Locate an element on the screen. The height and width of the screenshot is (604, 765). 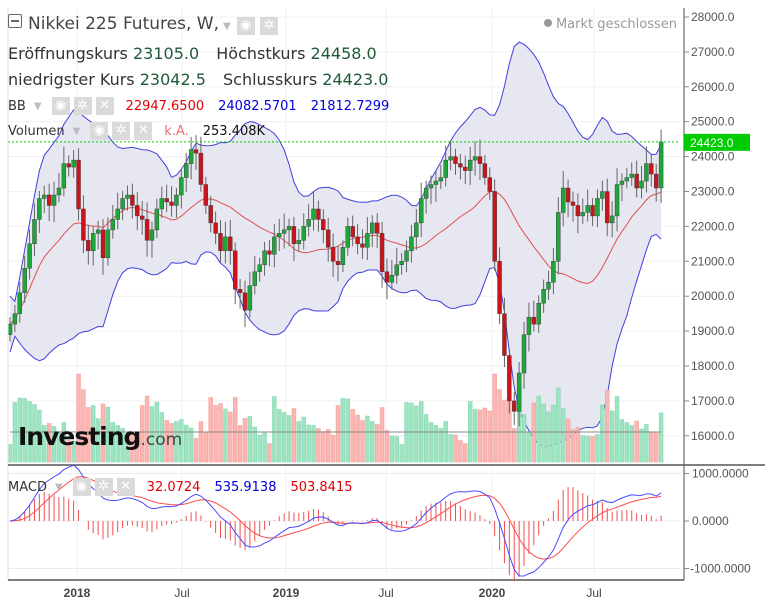
volume-legend: Volumen ▼ ◉ ✲ ✕ k.A. 253.408K is located at coordinates (136, 131).